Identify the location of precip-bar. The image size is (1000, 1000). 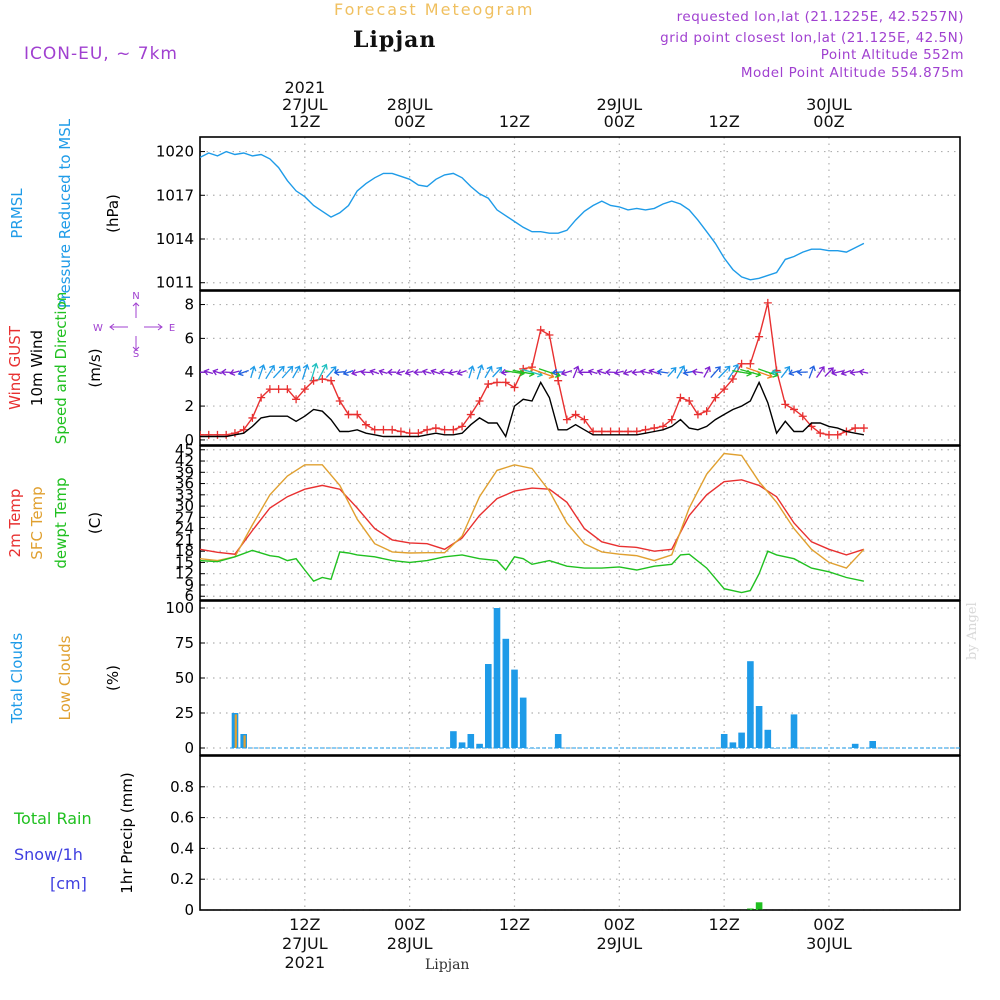
(759, 906).